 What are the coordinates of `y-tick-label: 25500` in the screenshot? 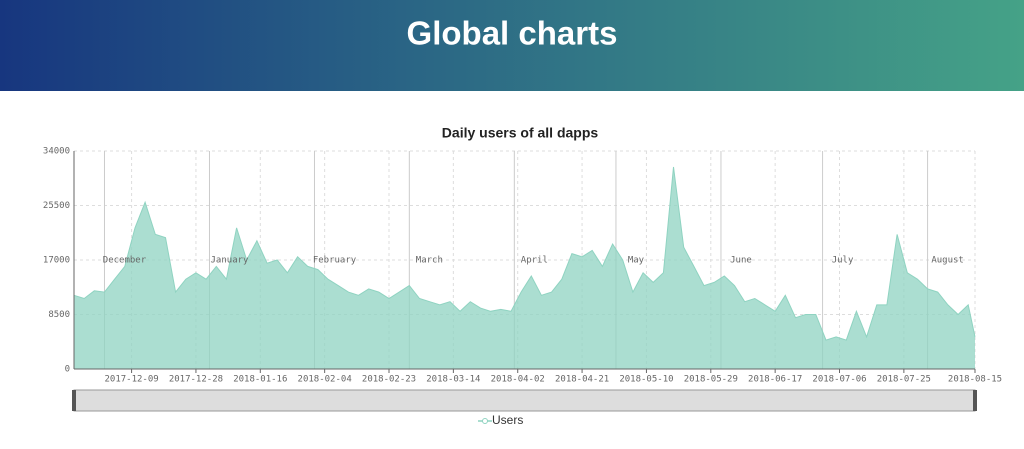 It's located at (56, 206).